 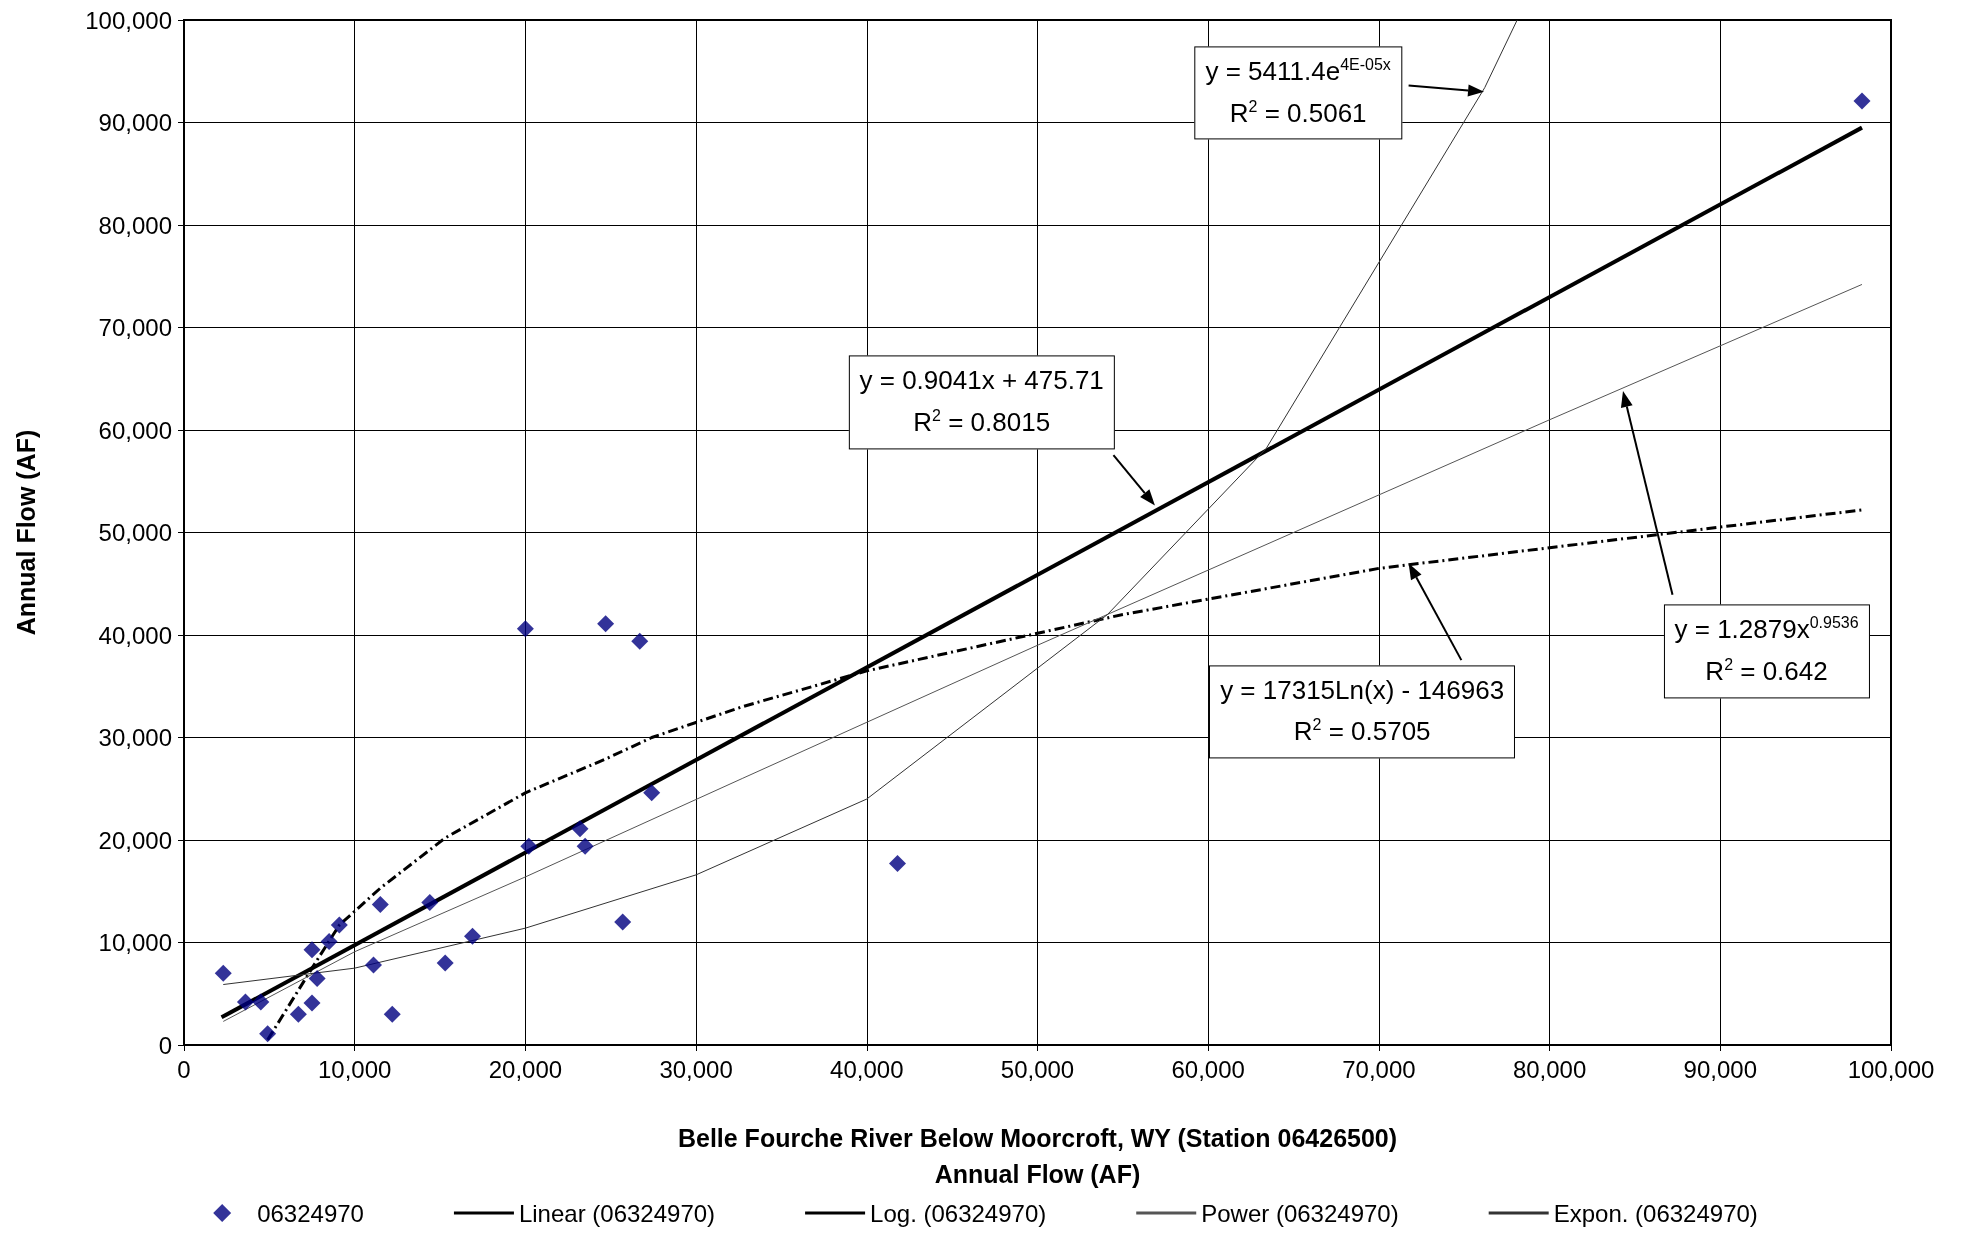 What do you see at coordinates (981, 402) in the screenshot?
I see `annotation: y = 0.9041x + 475.71 R$^{2}$ = 0.8015` at bounding box center [981, 402].